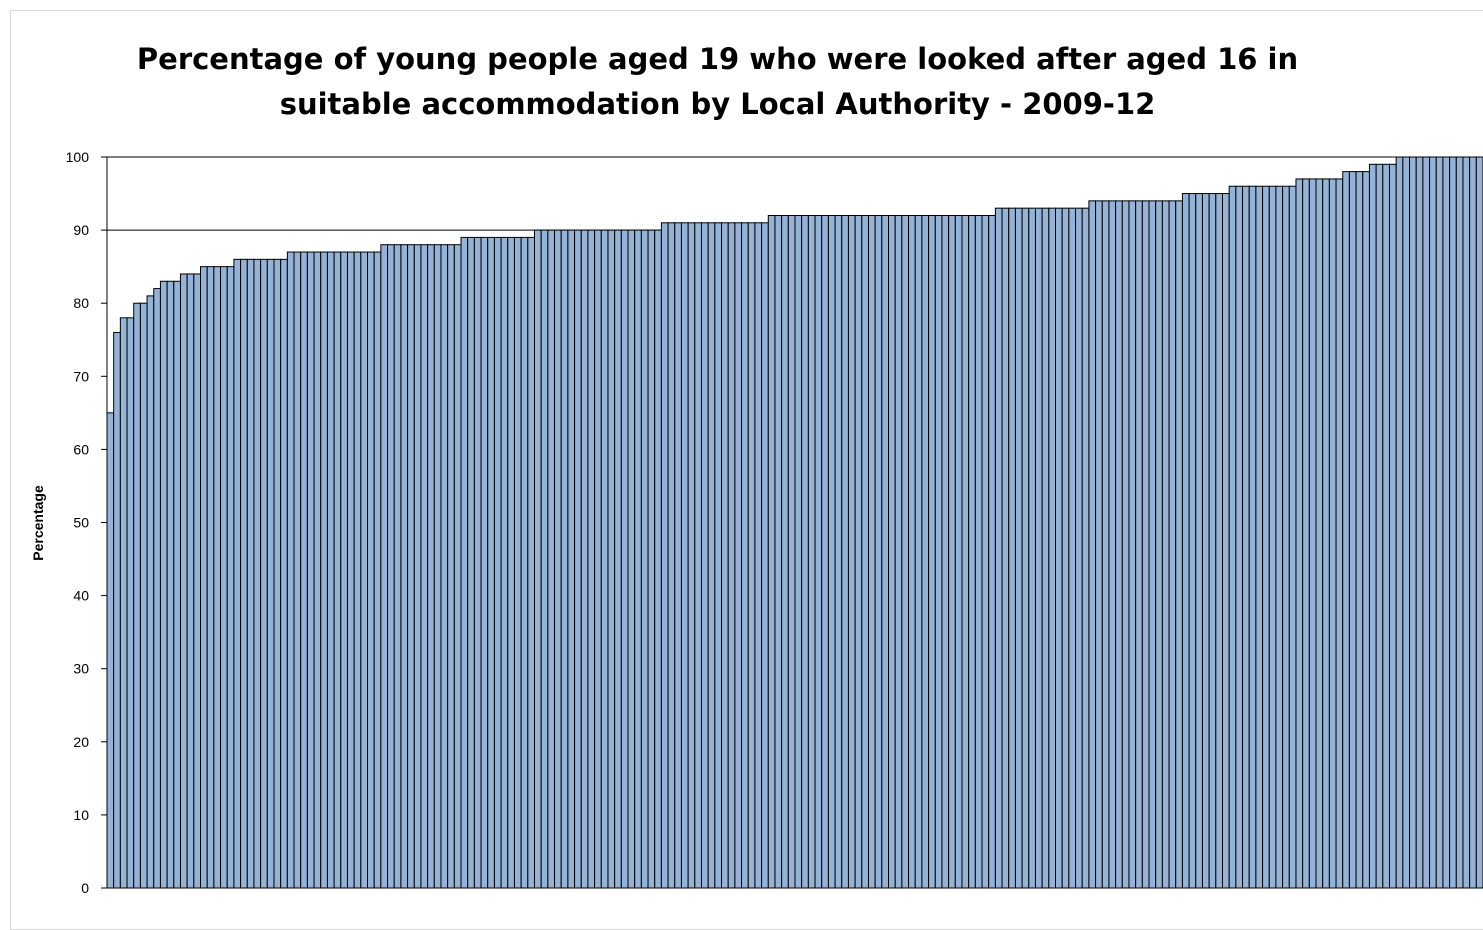  I want to click on y-tick-label-10: 10, so click(81, 815).